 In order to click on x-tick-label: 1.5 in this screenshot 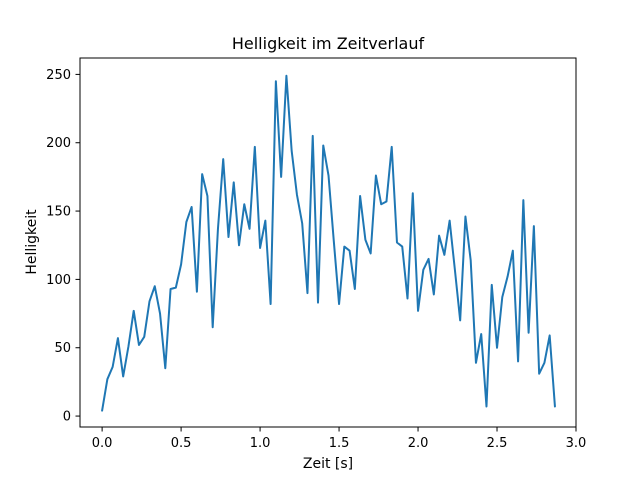, I will do `click(339, 443)`.